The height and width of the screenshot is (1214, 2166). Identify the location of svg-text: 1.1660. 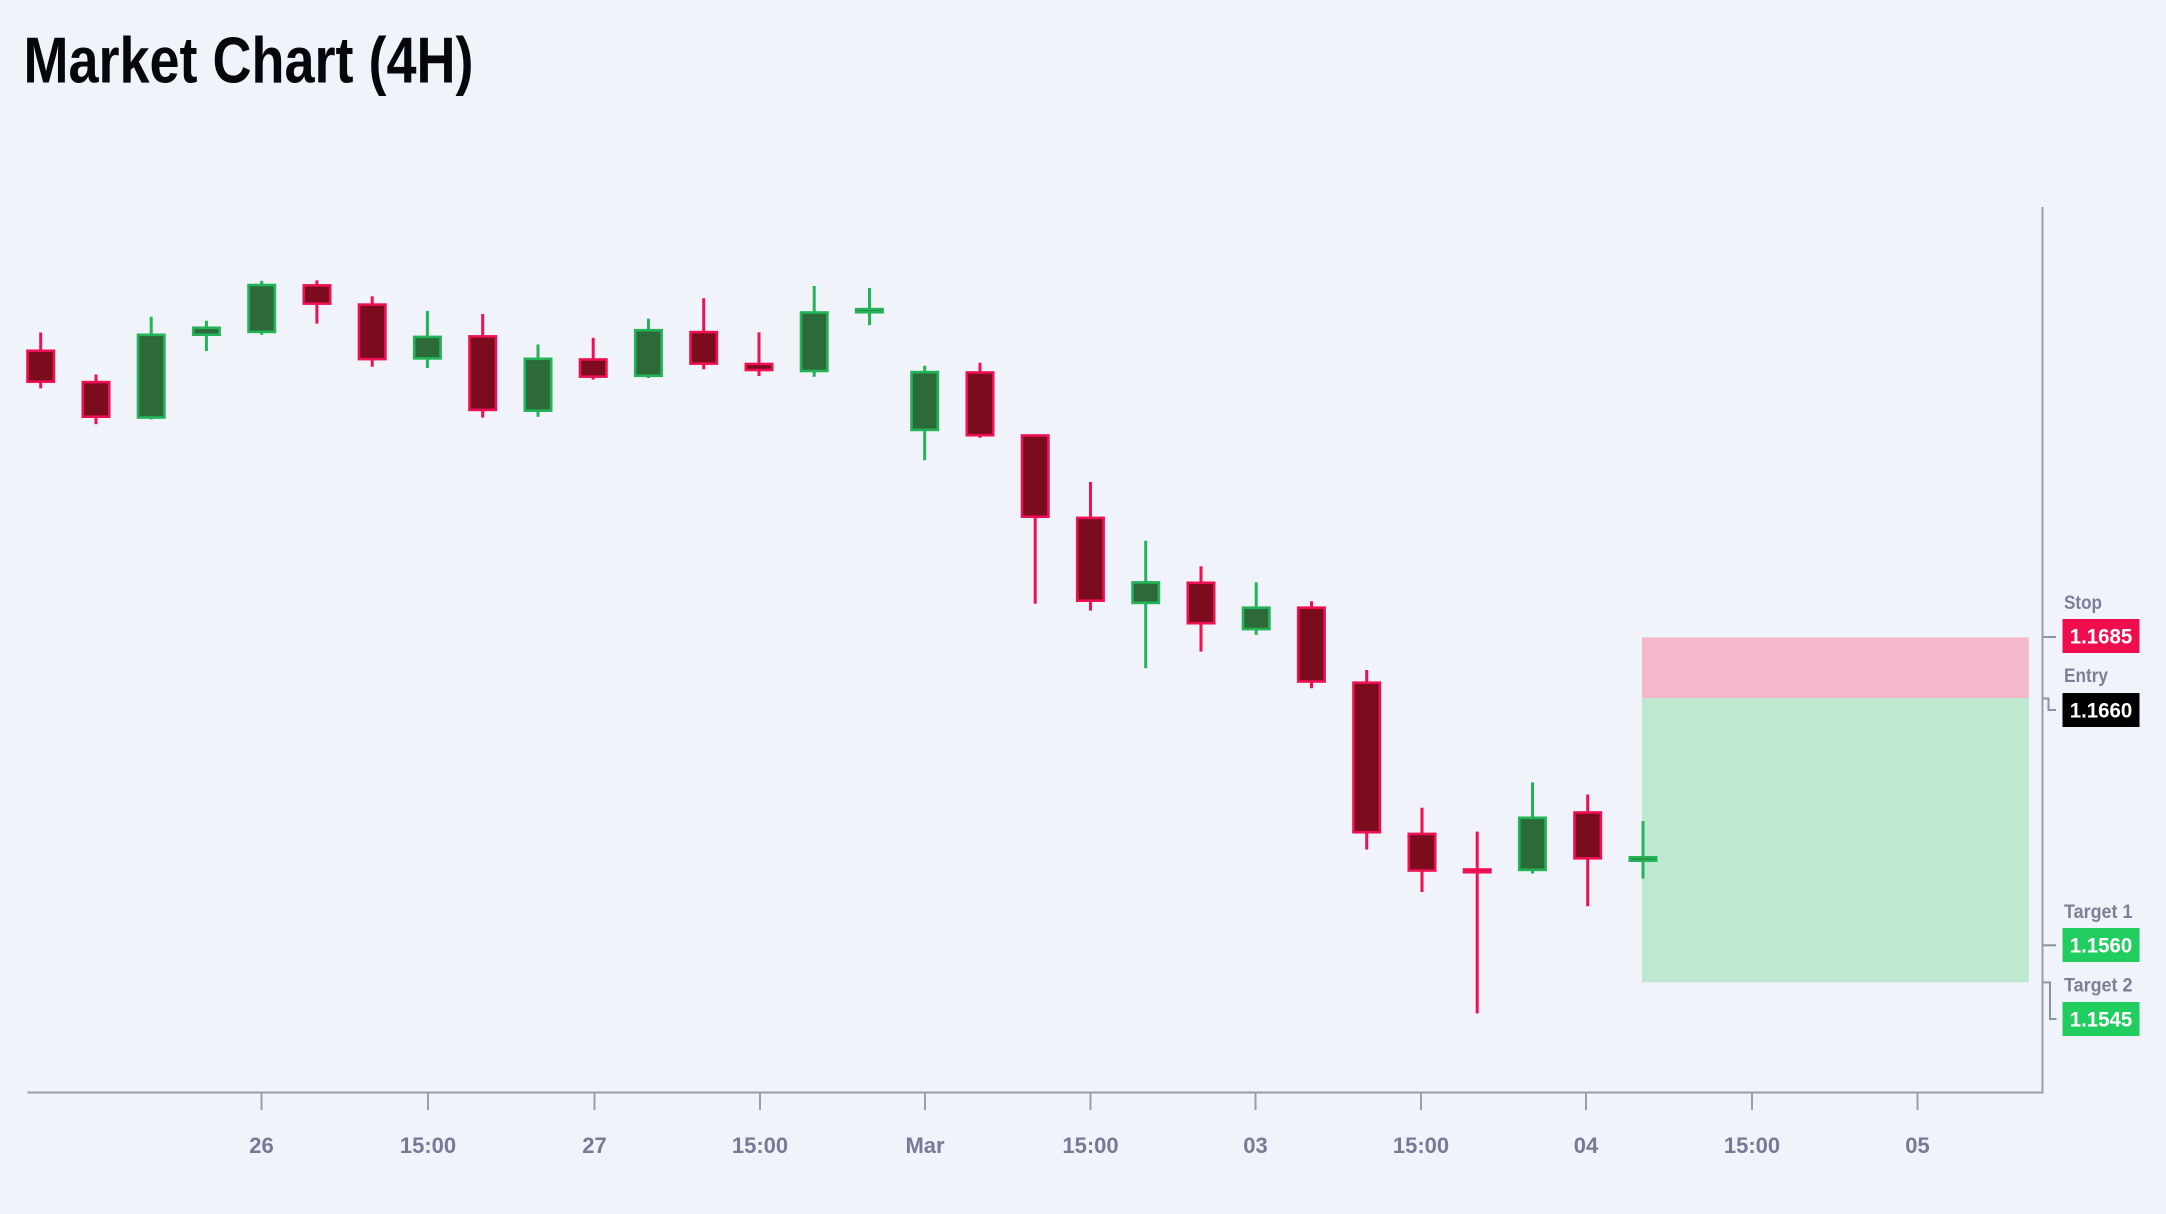
(2101, 711).